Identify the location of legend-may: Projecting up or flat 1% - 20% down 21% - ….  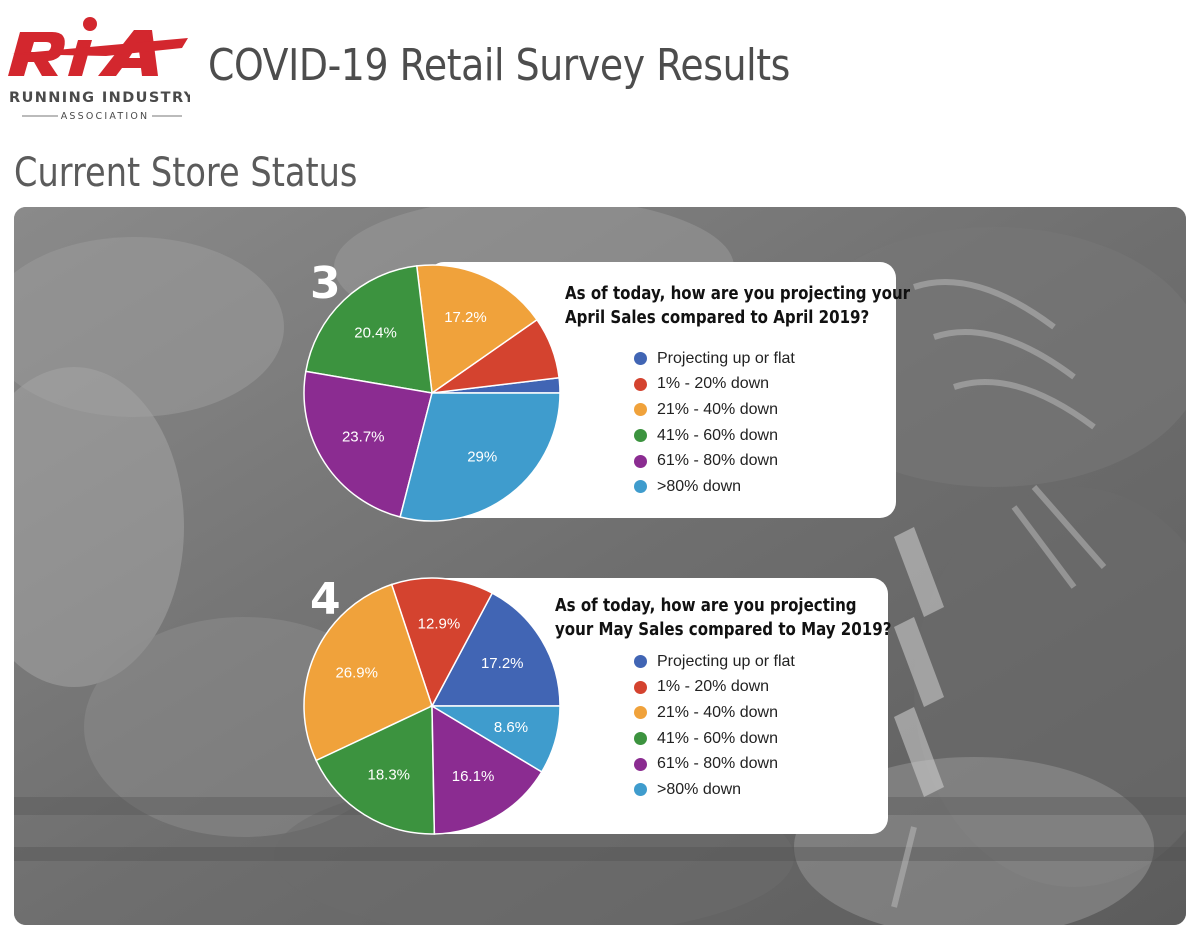
(714, 726).